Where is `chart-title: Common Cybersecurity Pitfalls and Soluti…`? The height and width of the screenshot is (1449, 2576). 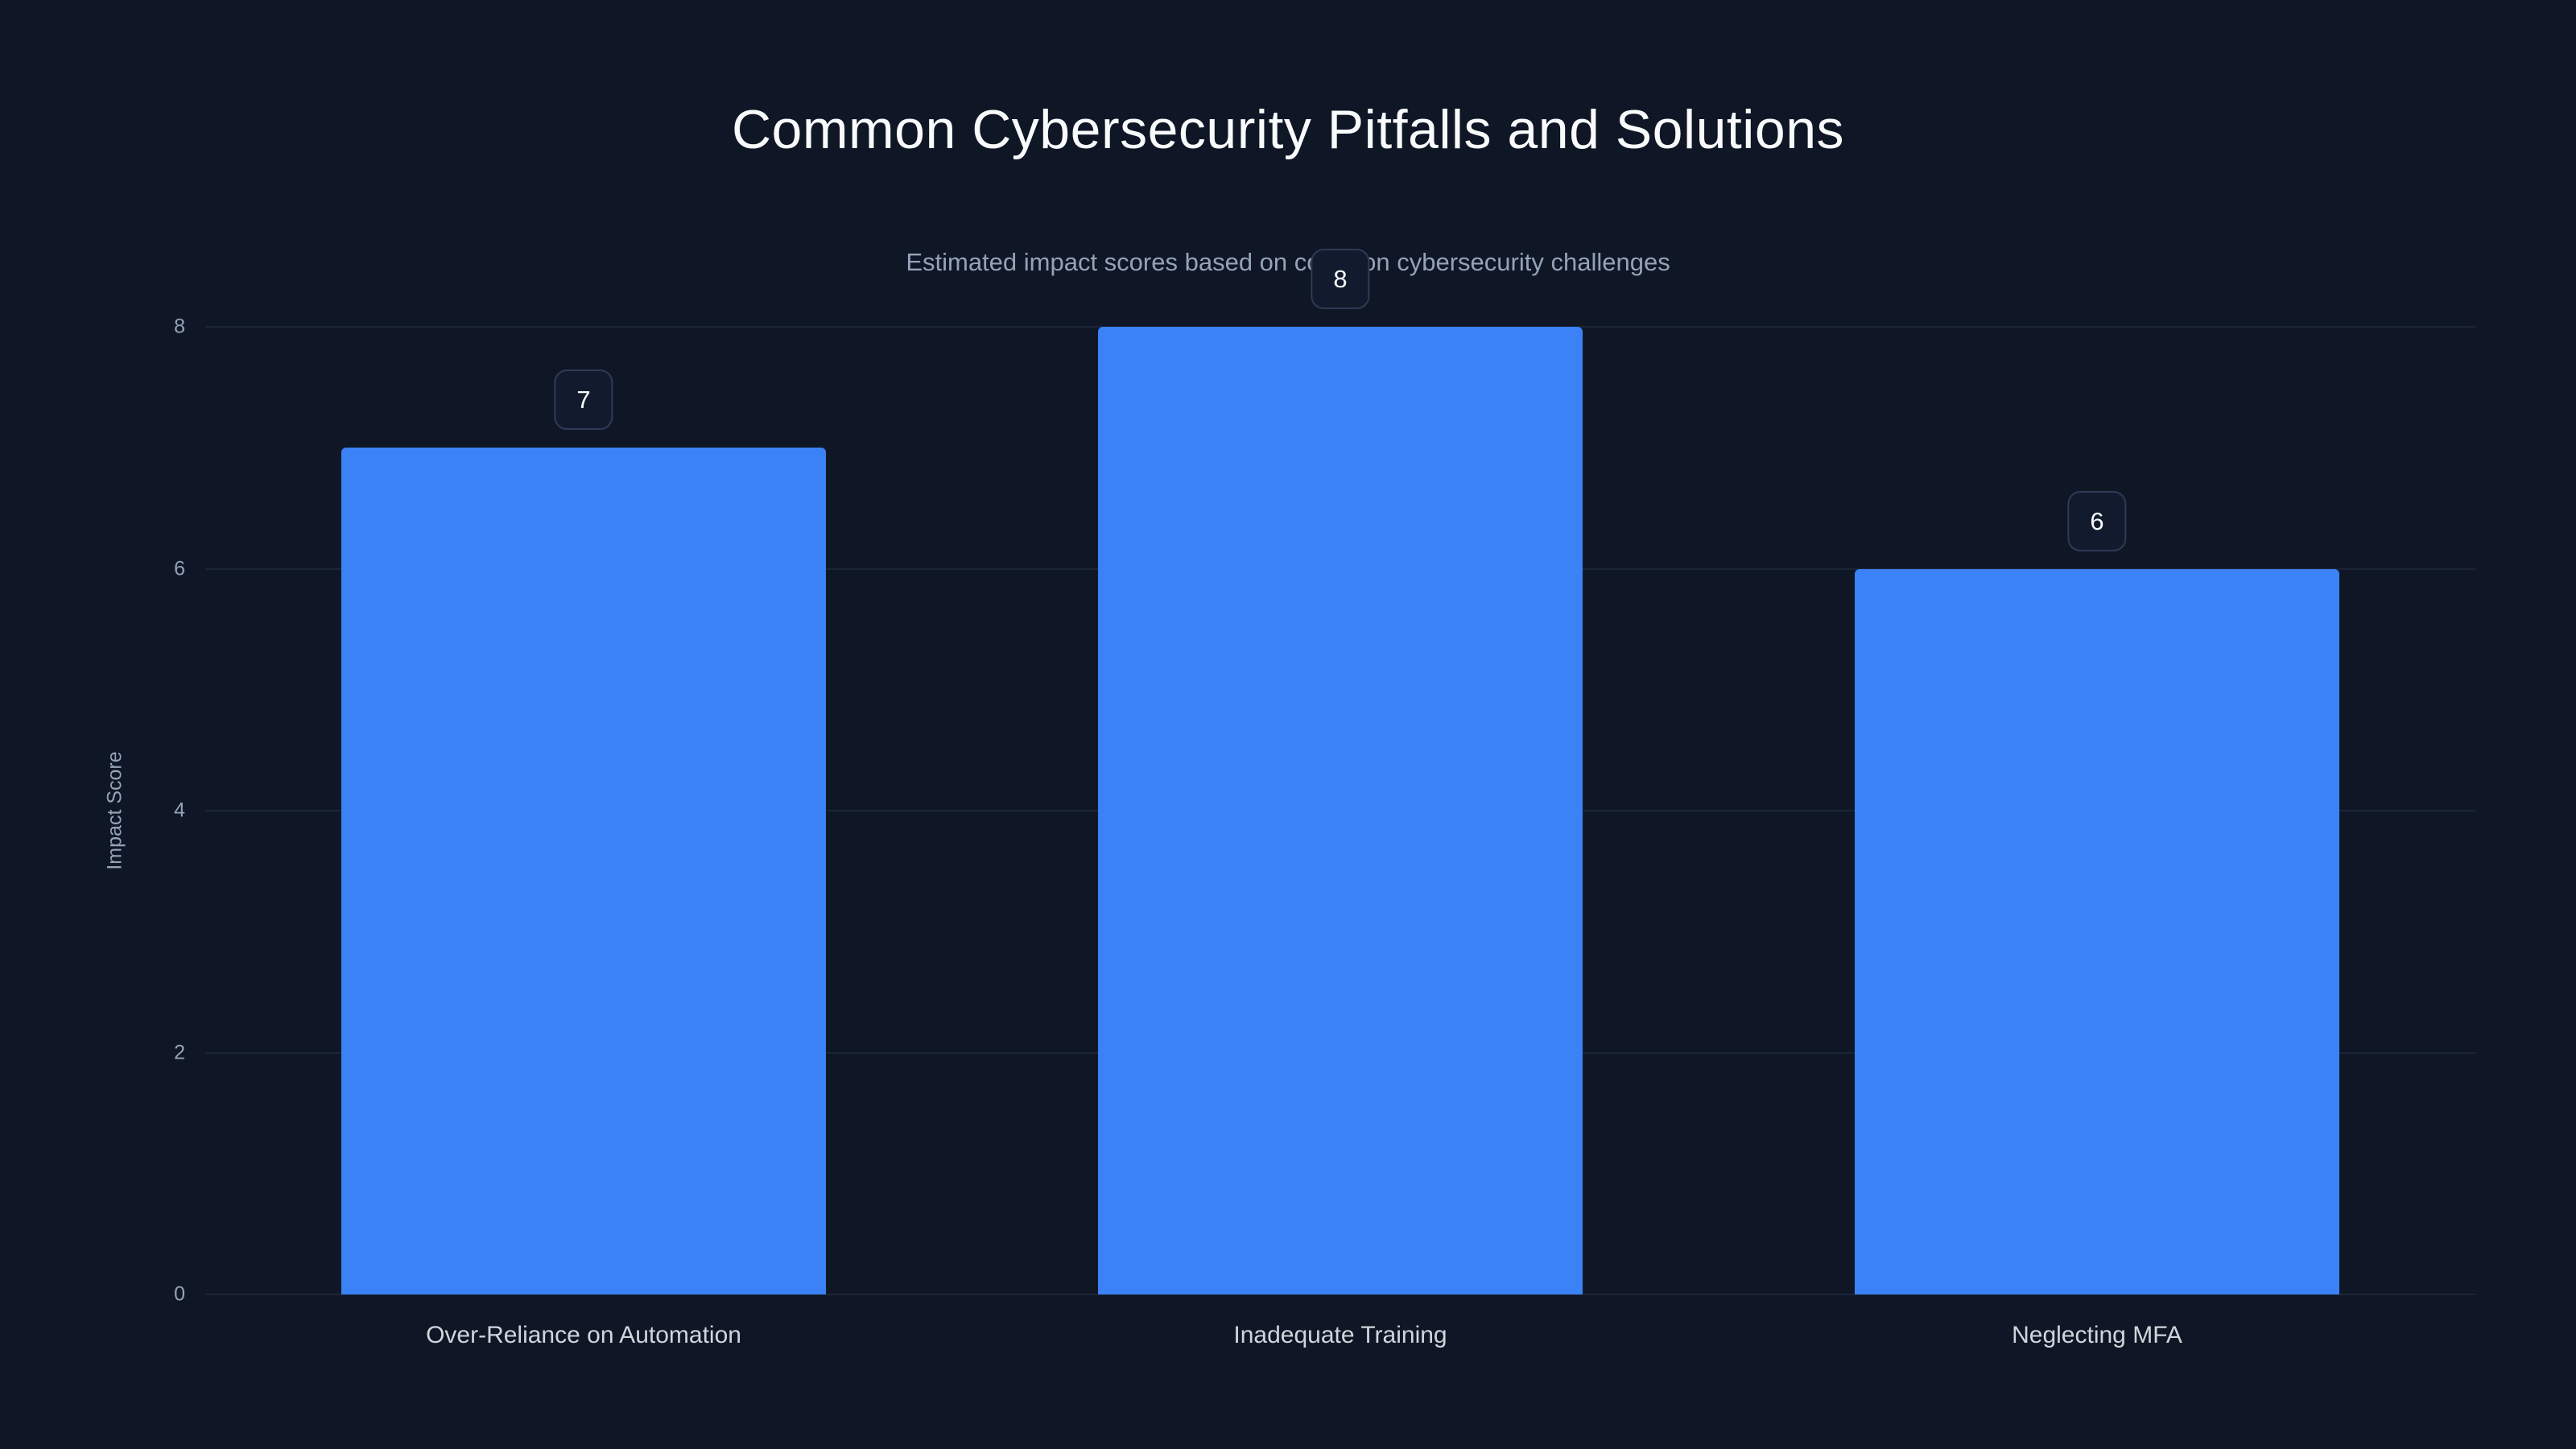
chart-title: Common Cybersecurity Pitfalls and Soluti… is located at coordinates (1288, 129).